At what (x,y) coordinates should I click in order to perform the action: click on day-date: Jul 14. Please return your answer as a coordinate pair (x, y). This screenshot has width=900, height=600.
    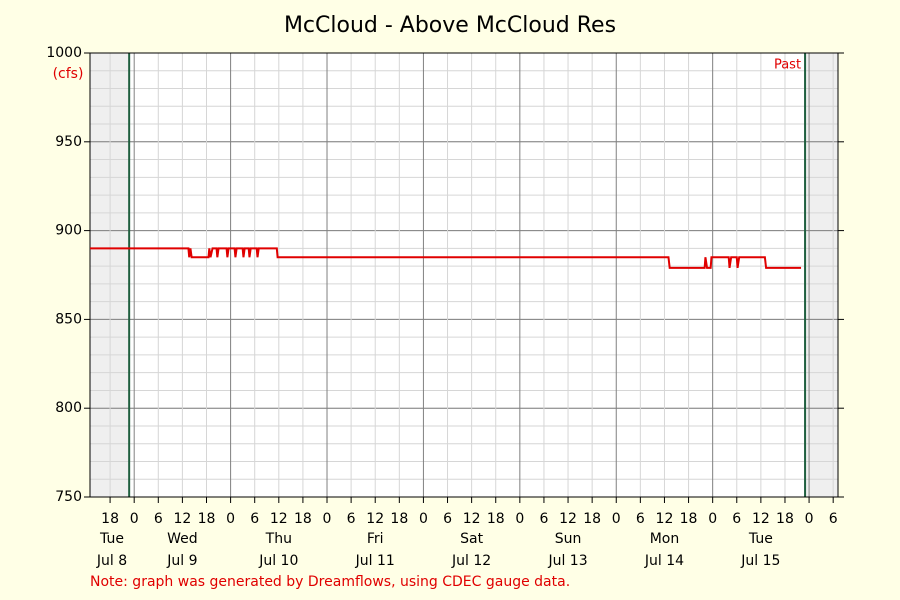
    Looking at the image, I should click on (664, 561).